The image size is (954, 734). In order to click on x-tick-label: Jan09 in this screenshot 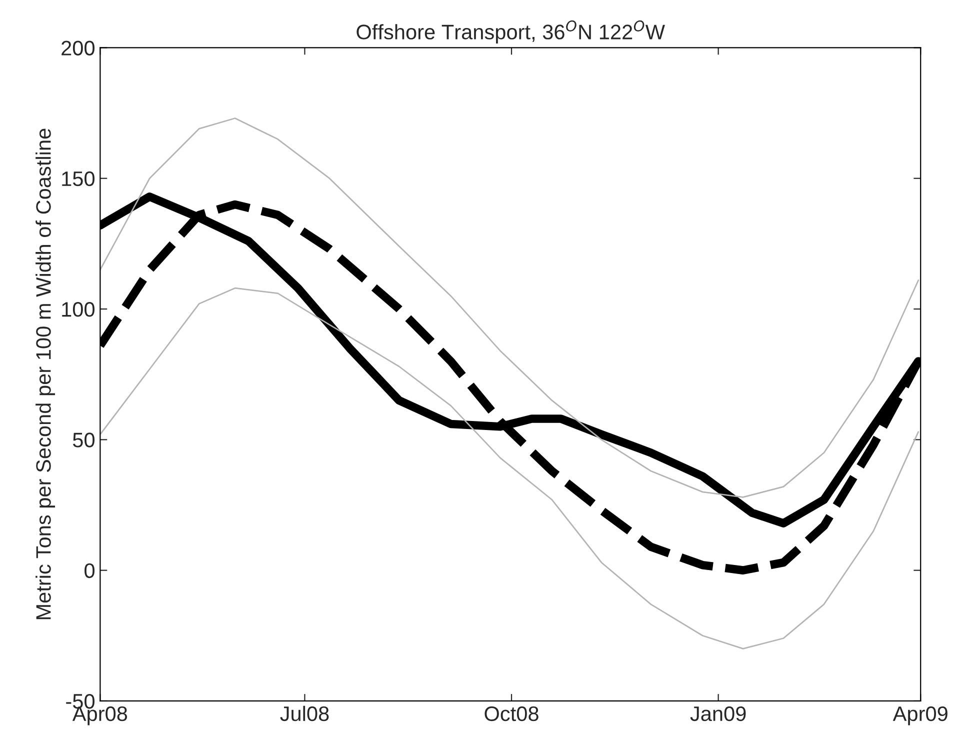, I will do `click(718, 714)`.